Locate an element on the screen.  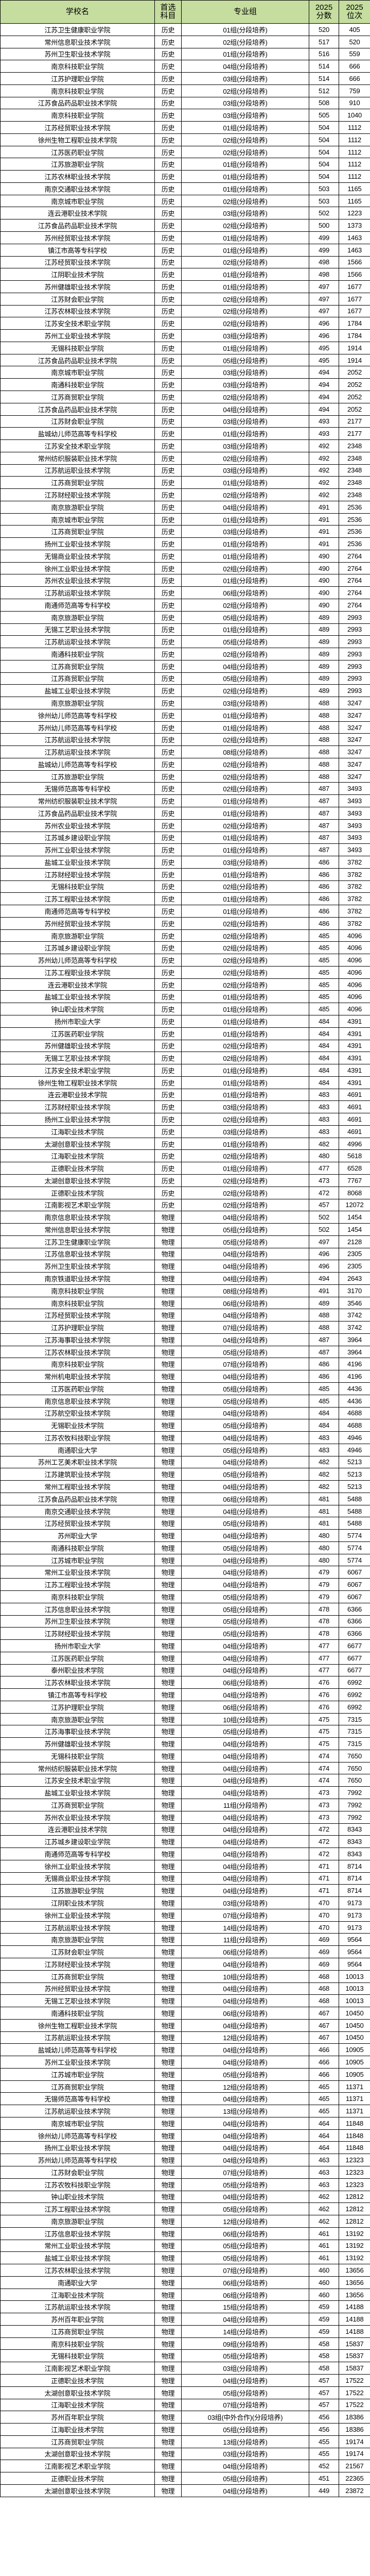
school-name: 苏州工业职业技术学院 is located at coordinates (77, 335).